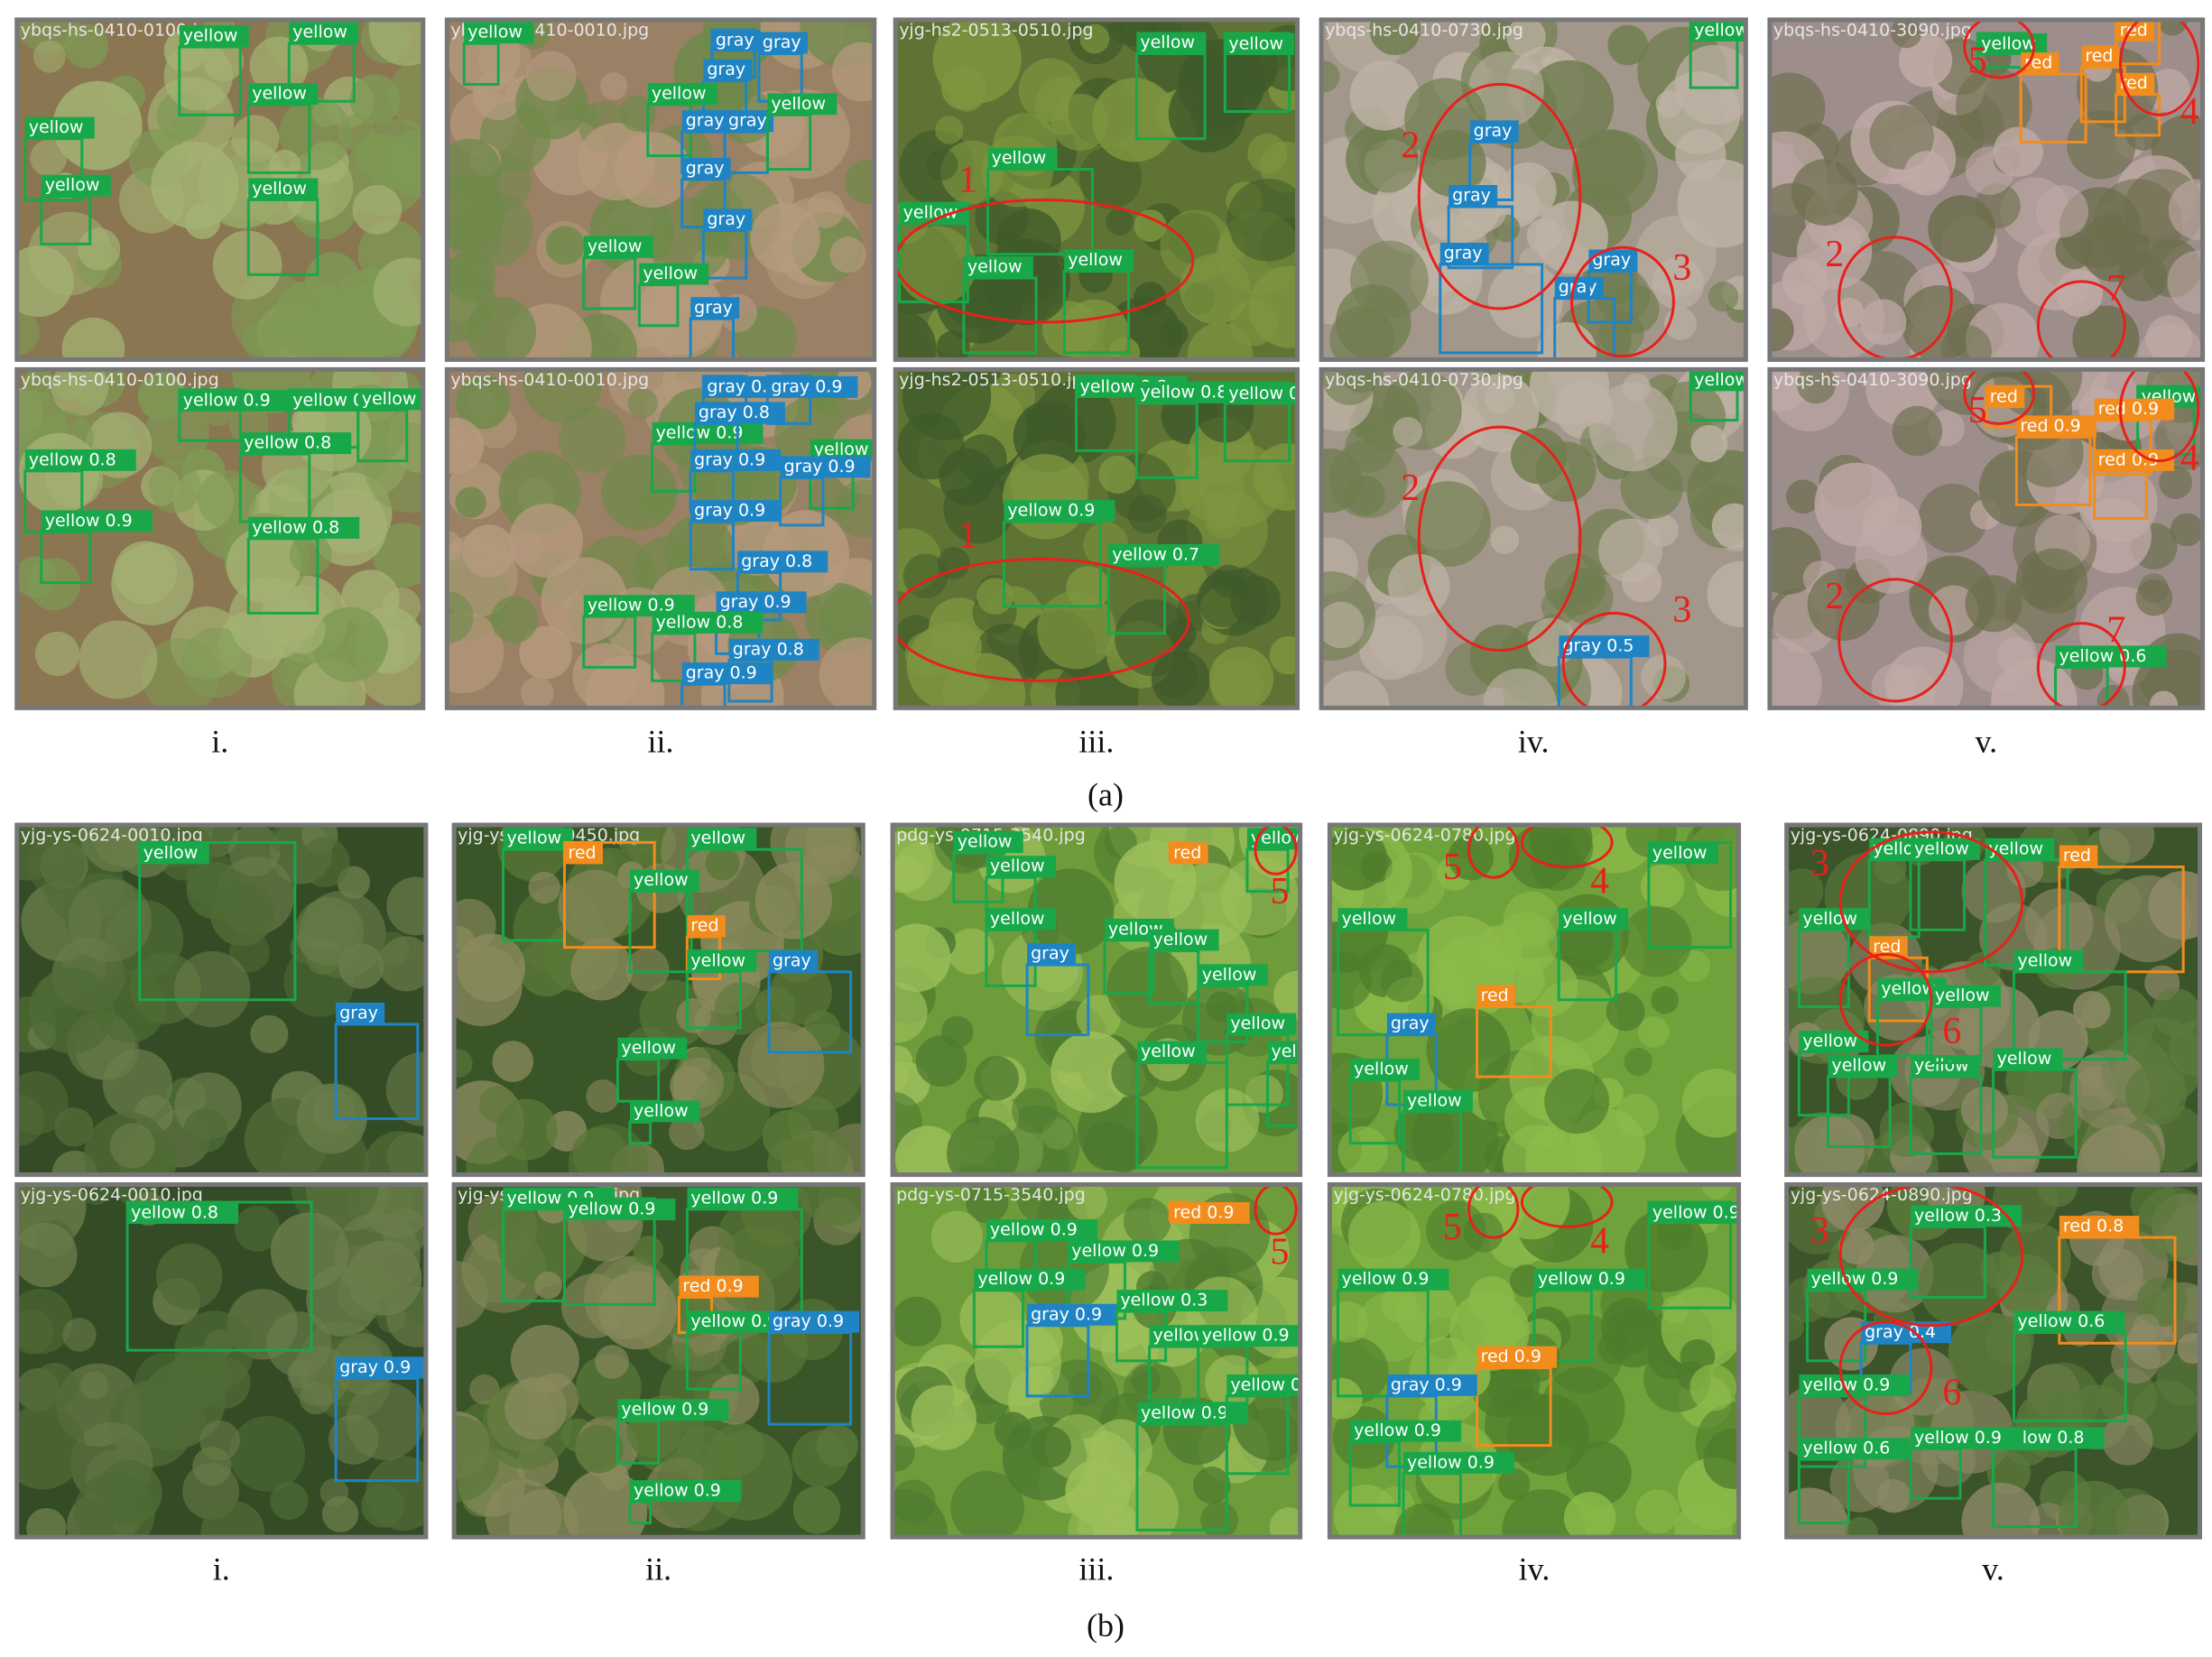  I want to click on box-label: red, so click(1187, 853).